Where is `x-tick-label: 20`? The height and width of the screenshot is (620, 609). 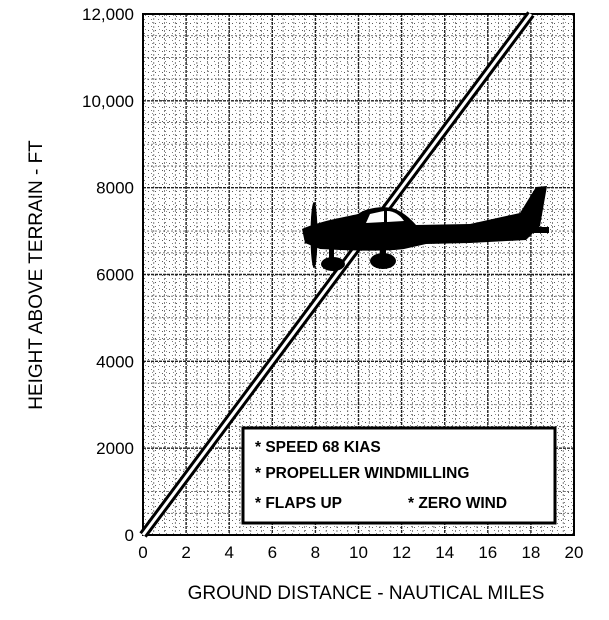 x-tick-label: 20 is located at coordinates (574, 552).